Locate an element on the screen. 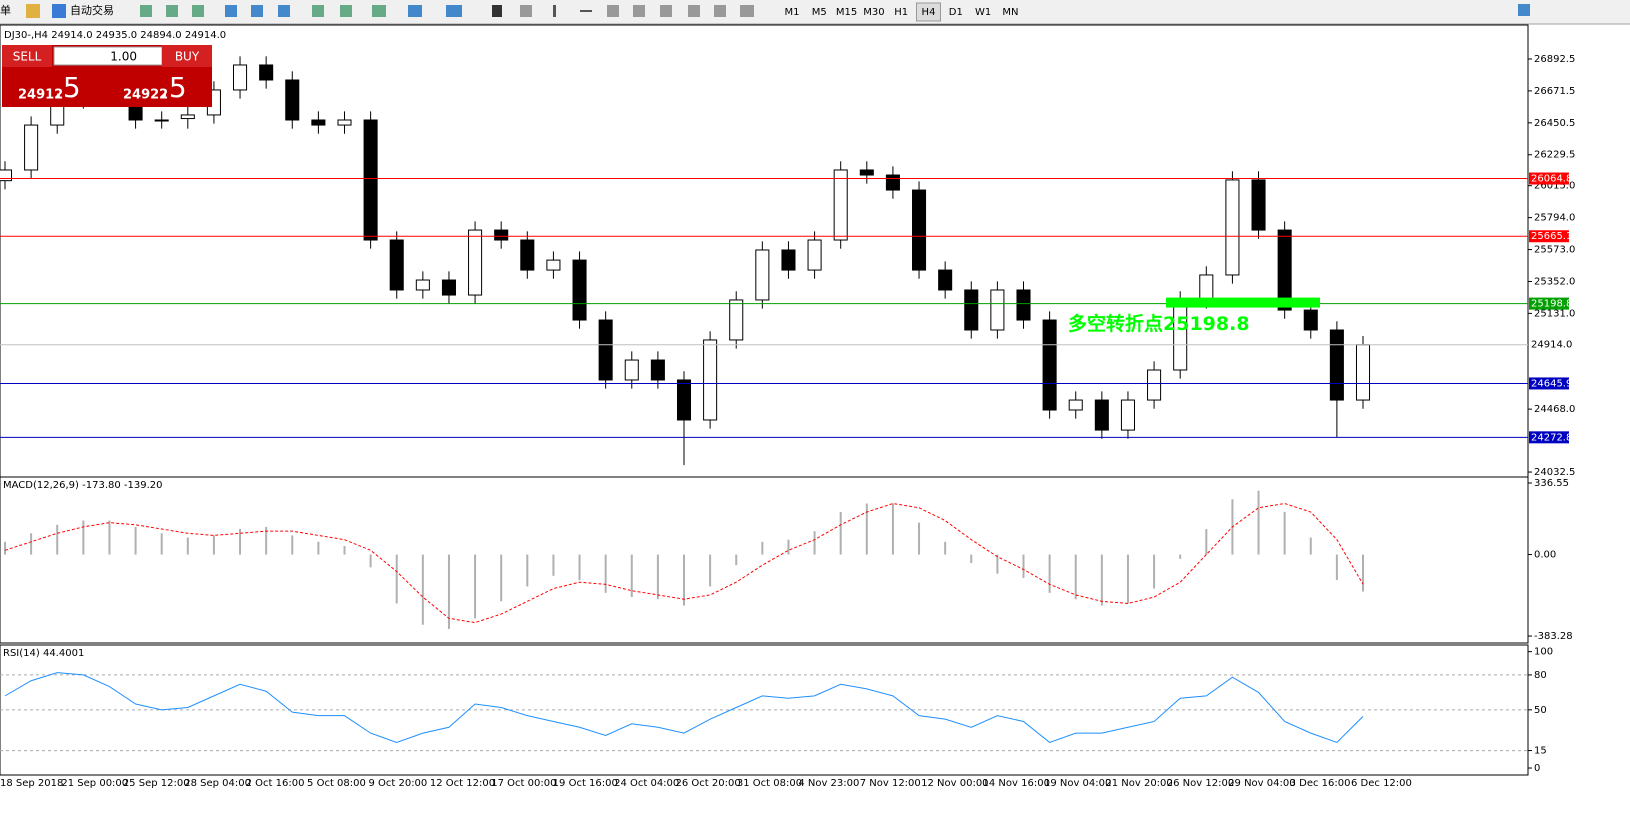 Image resolution: width=1630 pixels, height=822 pixels. ask-pips: .5 is located at coordinates (173, 87).